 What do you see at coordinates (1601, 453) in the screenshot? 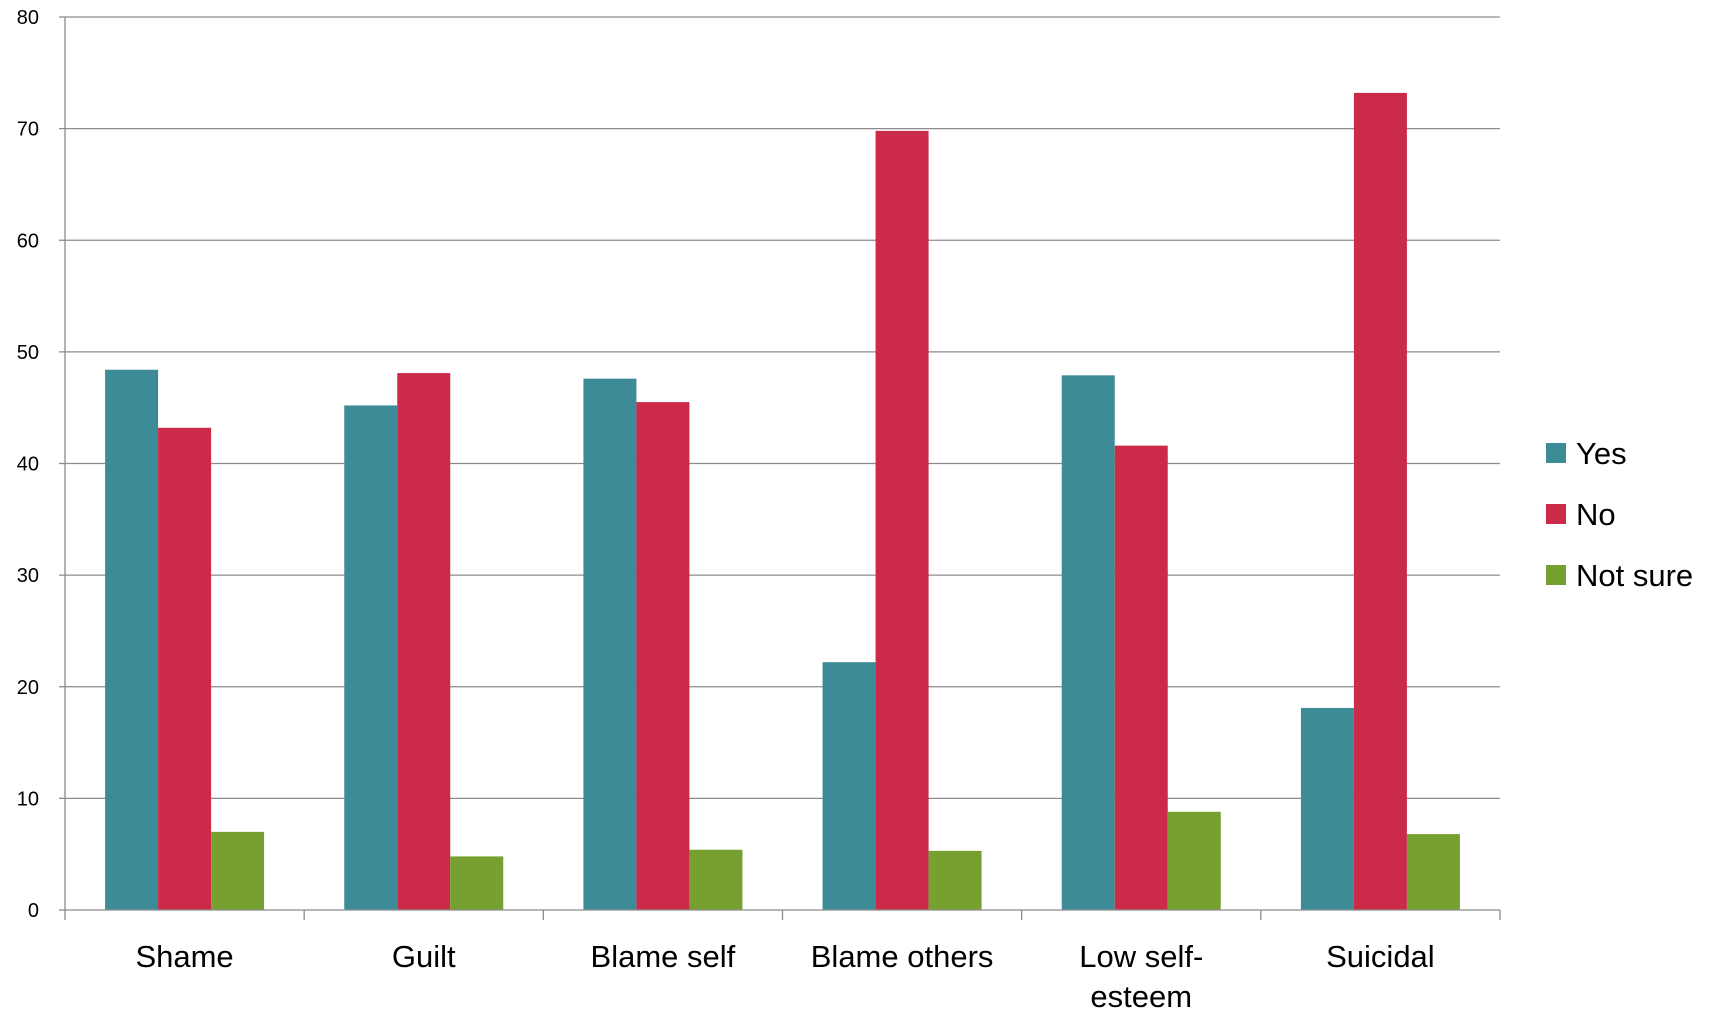
I see `legend-label: Yes` at bounding box center [1601, 453].